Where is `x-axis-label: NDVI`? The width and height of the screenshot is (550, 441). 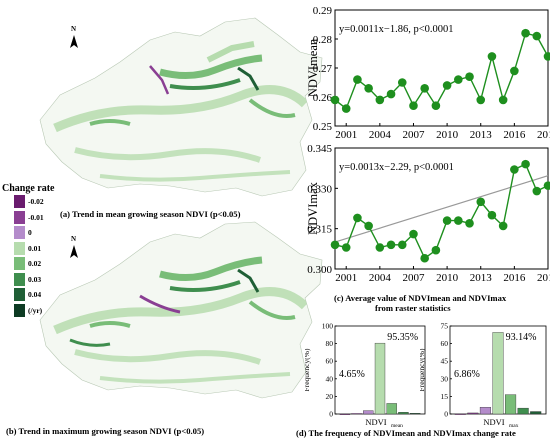
x-axis-label: NDVI is located at coordinates (493, 422).